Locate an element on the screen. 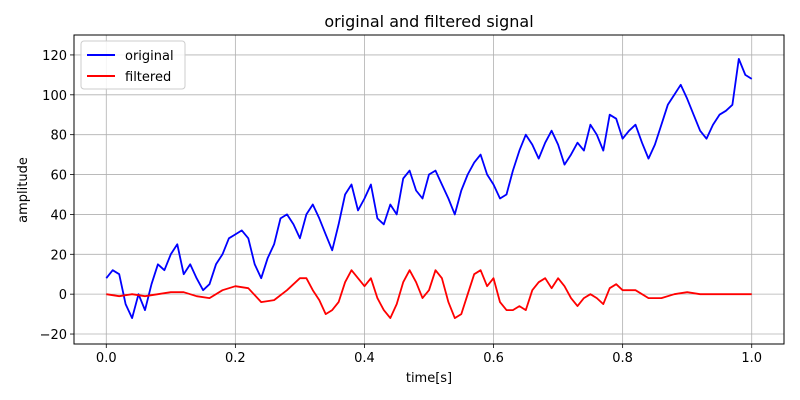  legend: original filtered is located at coordinates (133, 65).